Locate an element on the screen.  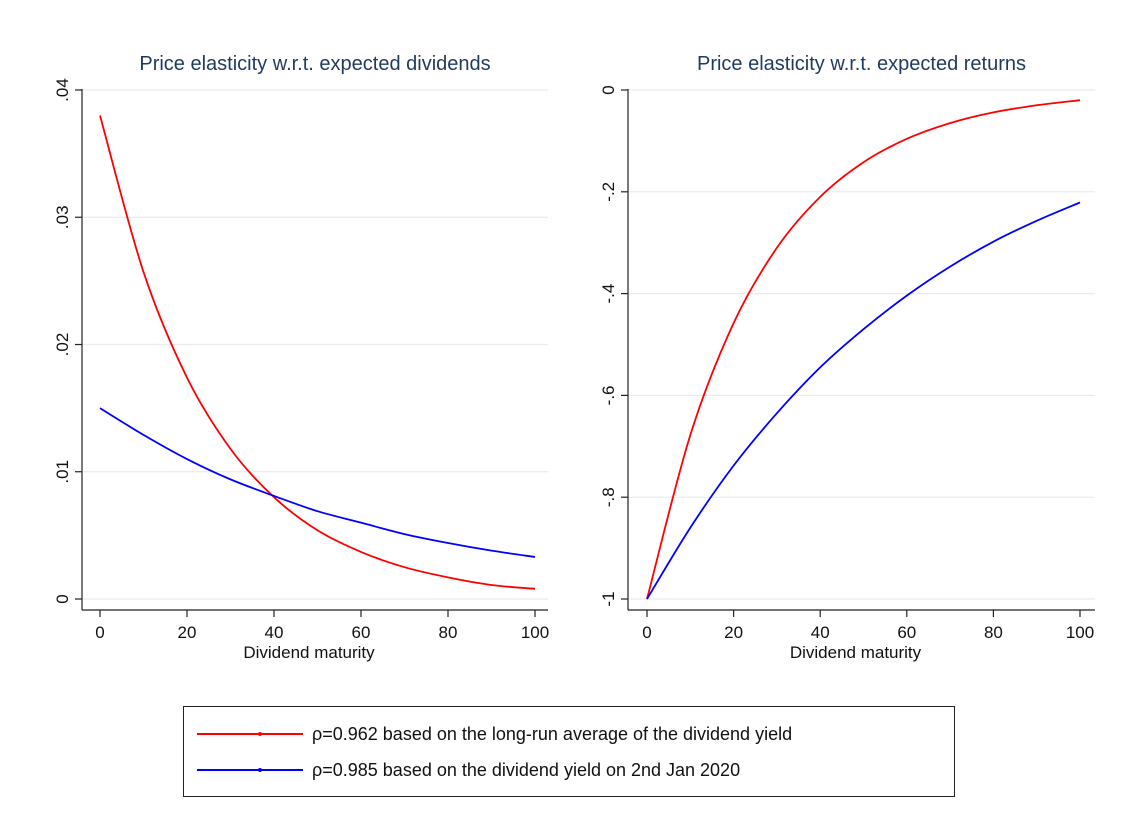
panel2-y-tick-label-3: -.4 is located at coordinates (608, 294).